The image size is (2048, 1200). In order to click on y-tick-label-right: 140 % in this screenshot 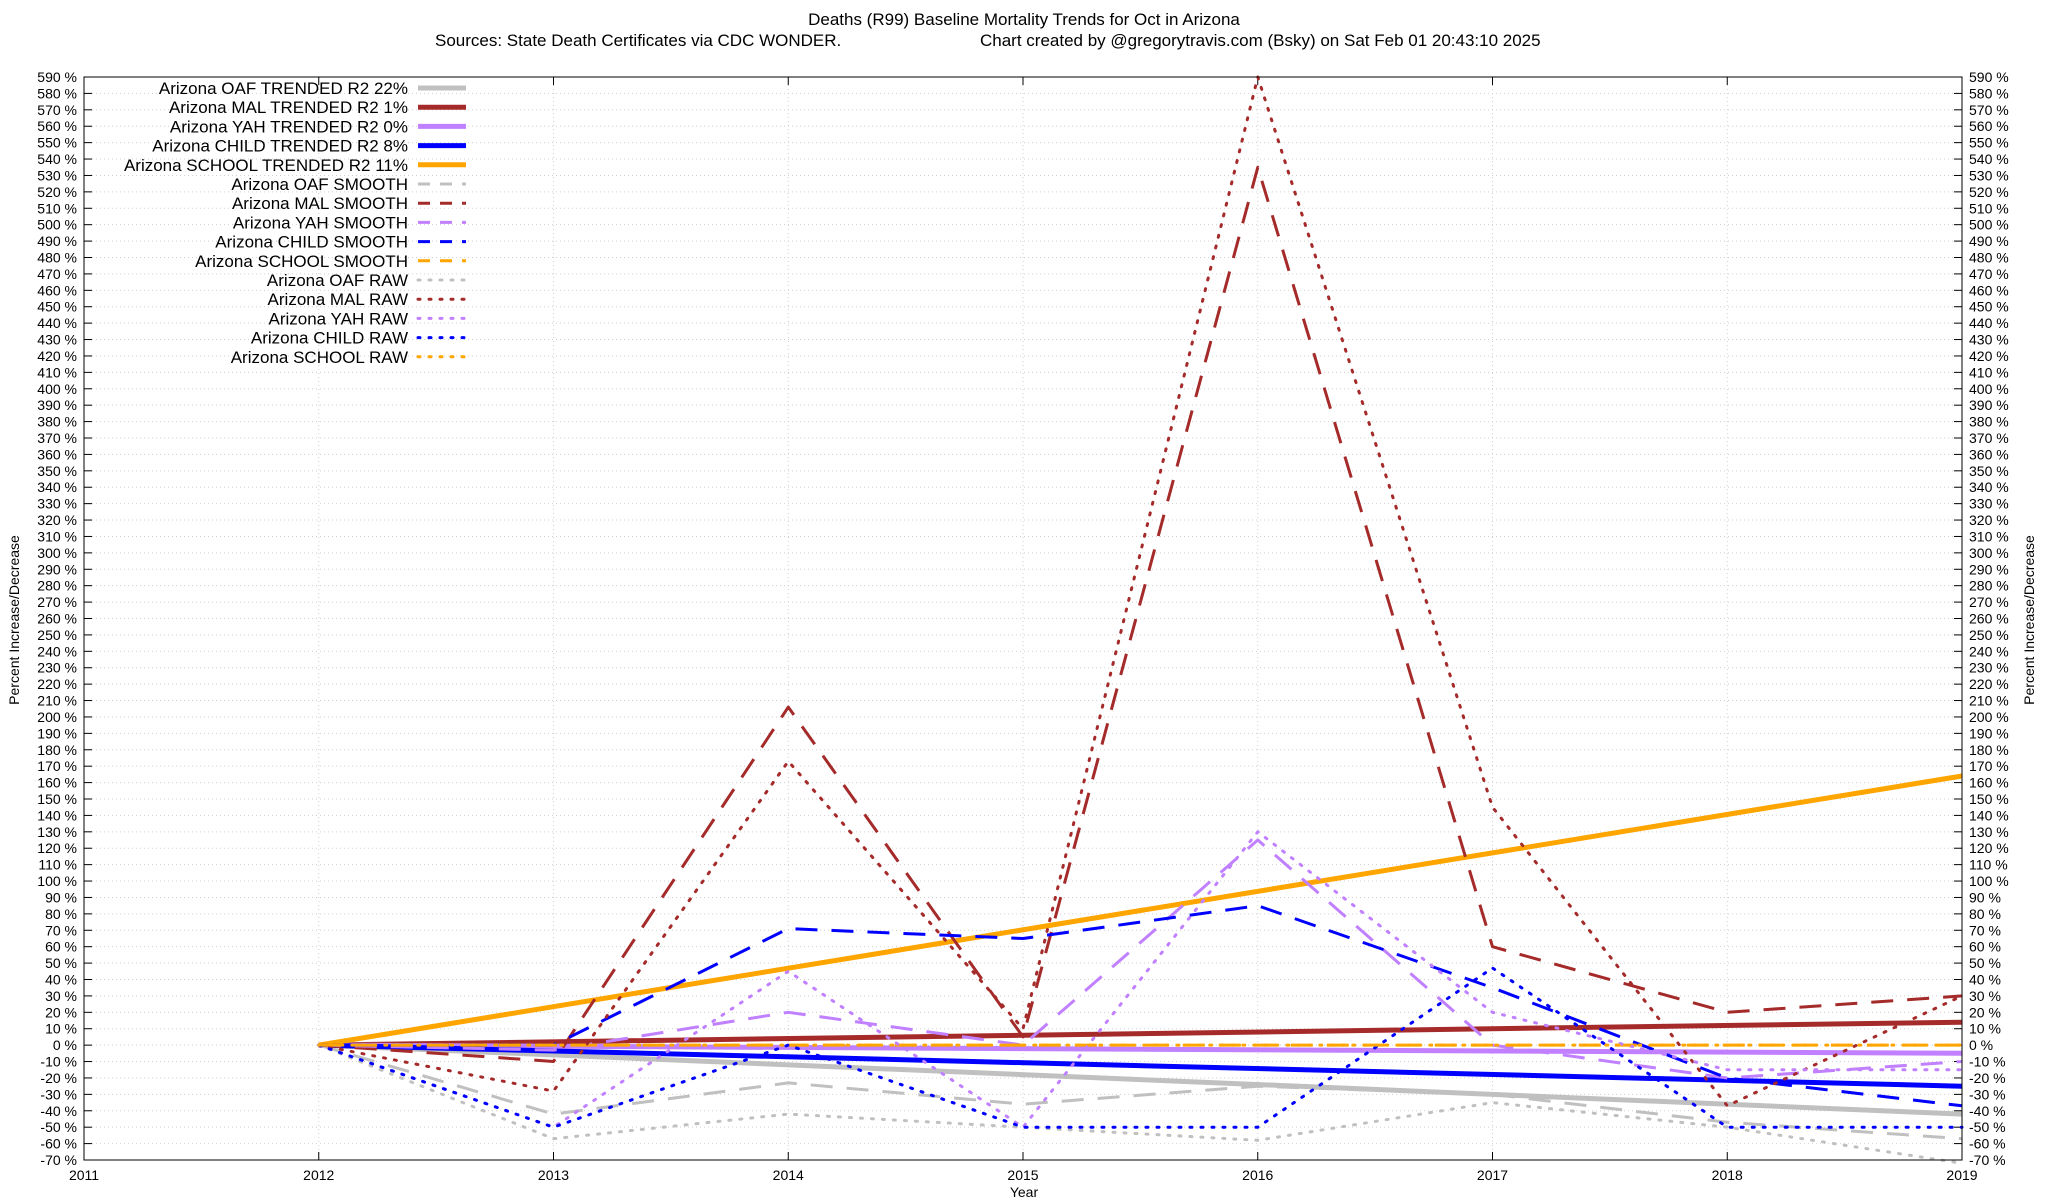, I will do `click(1989, 815)`.